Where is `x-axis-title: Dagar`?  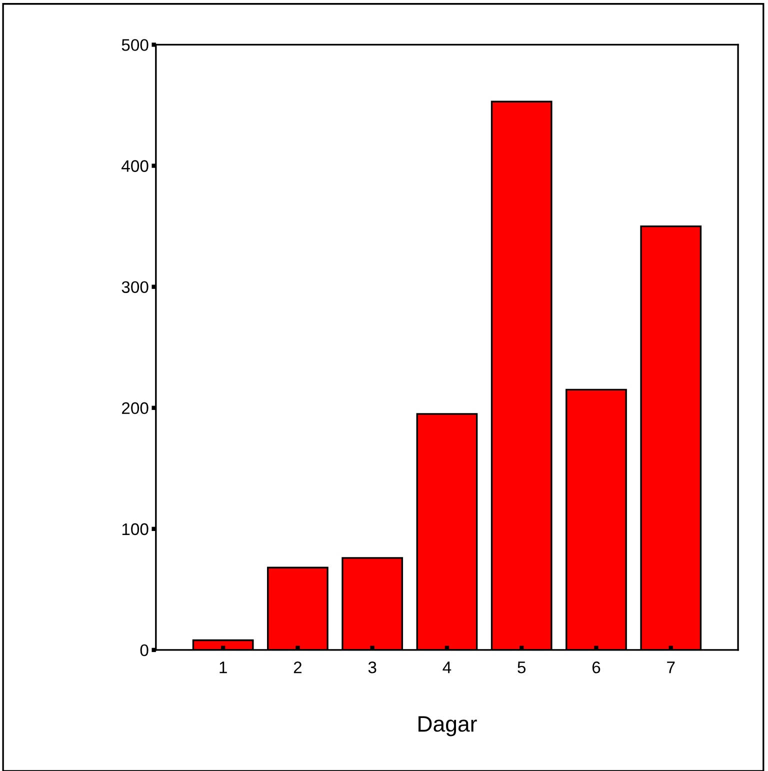
x-axis-title: Dagar is located at coordinates (447, 726).